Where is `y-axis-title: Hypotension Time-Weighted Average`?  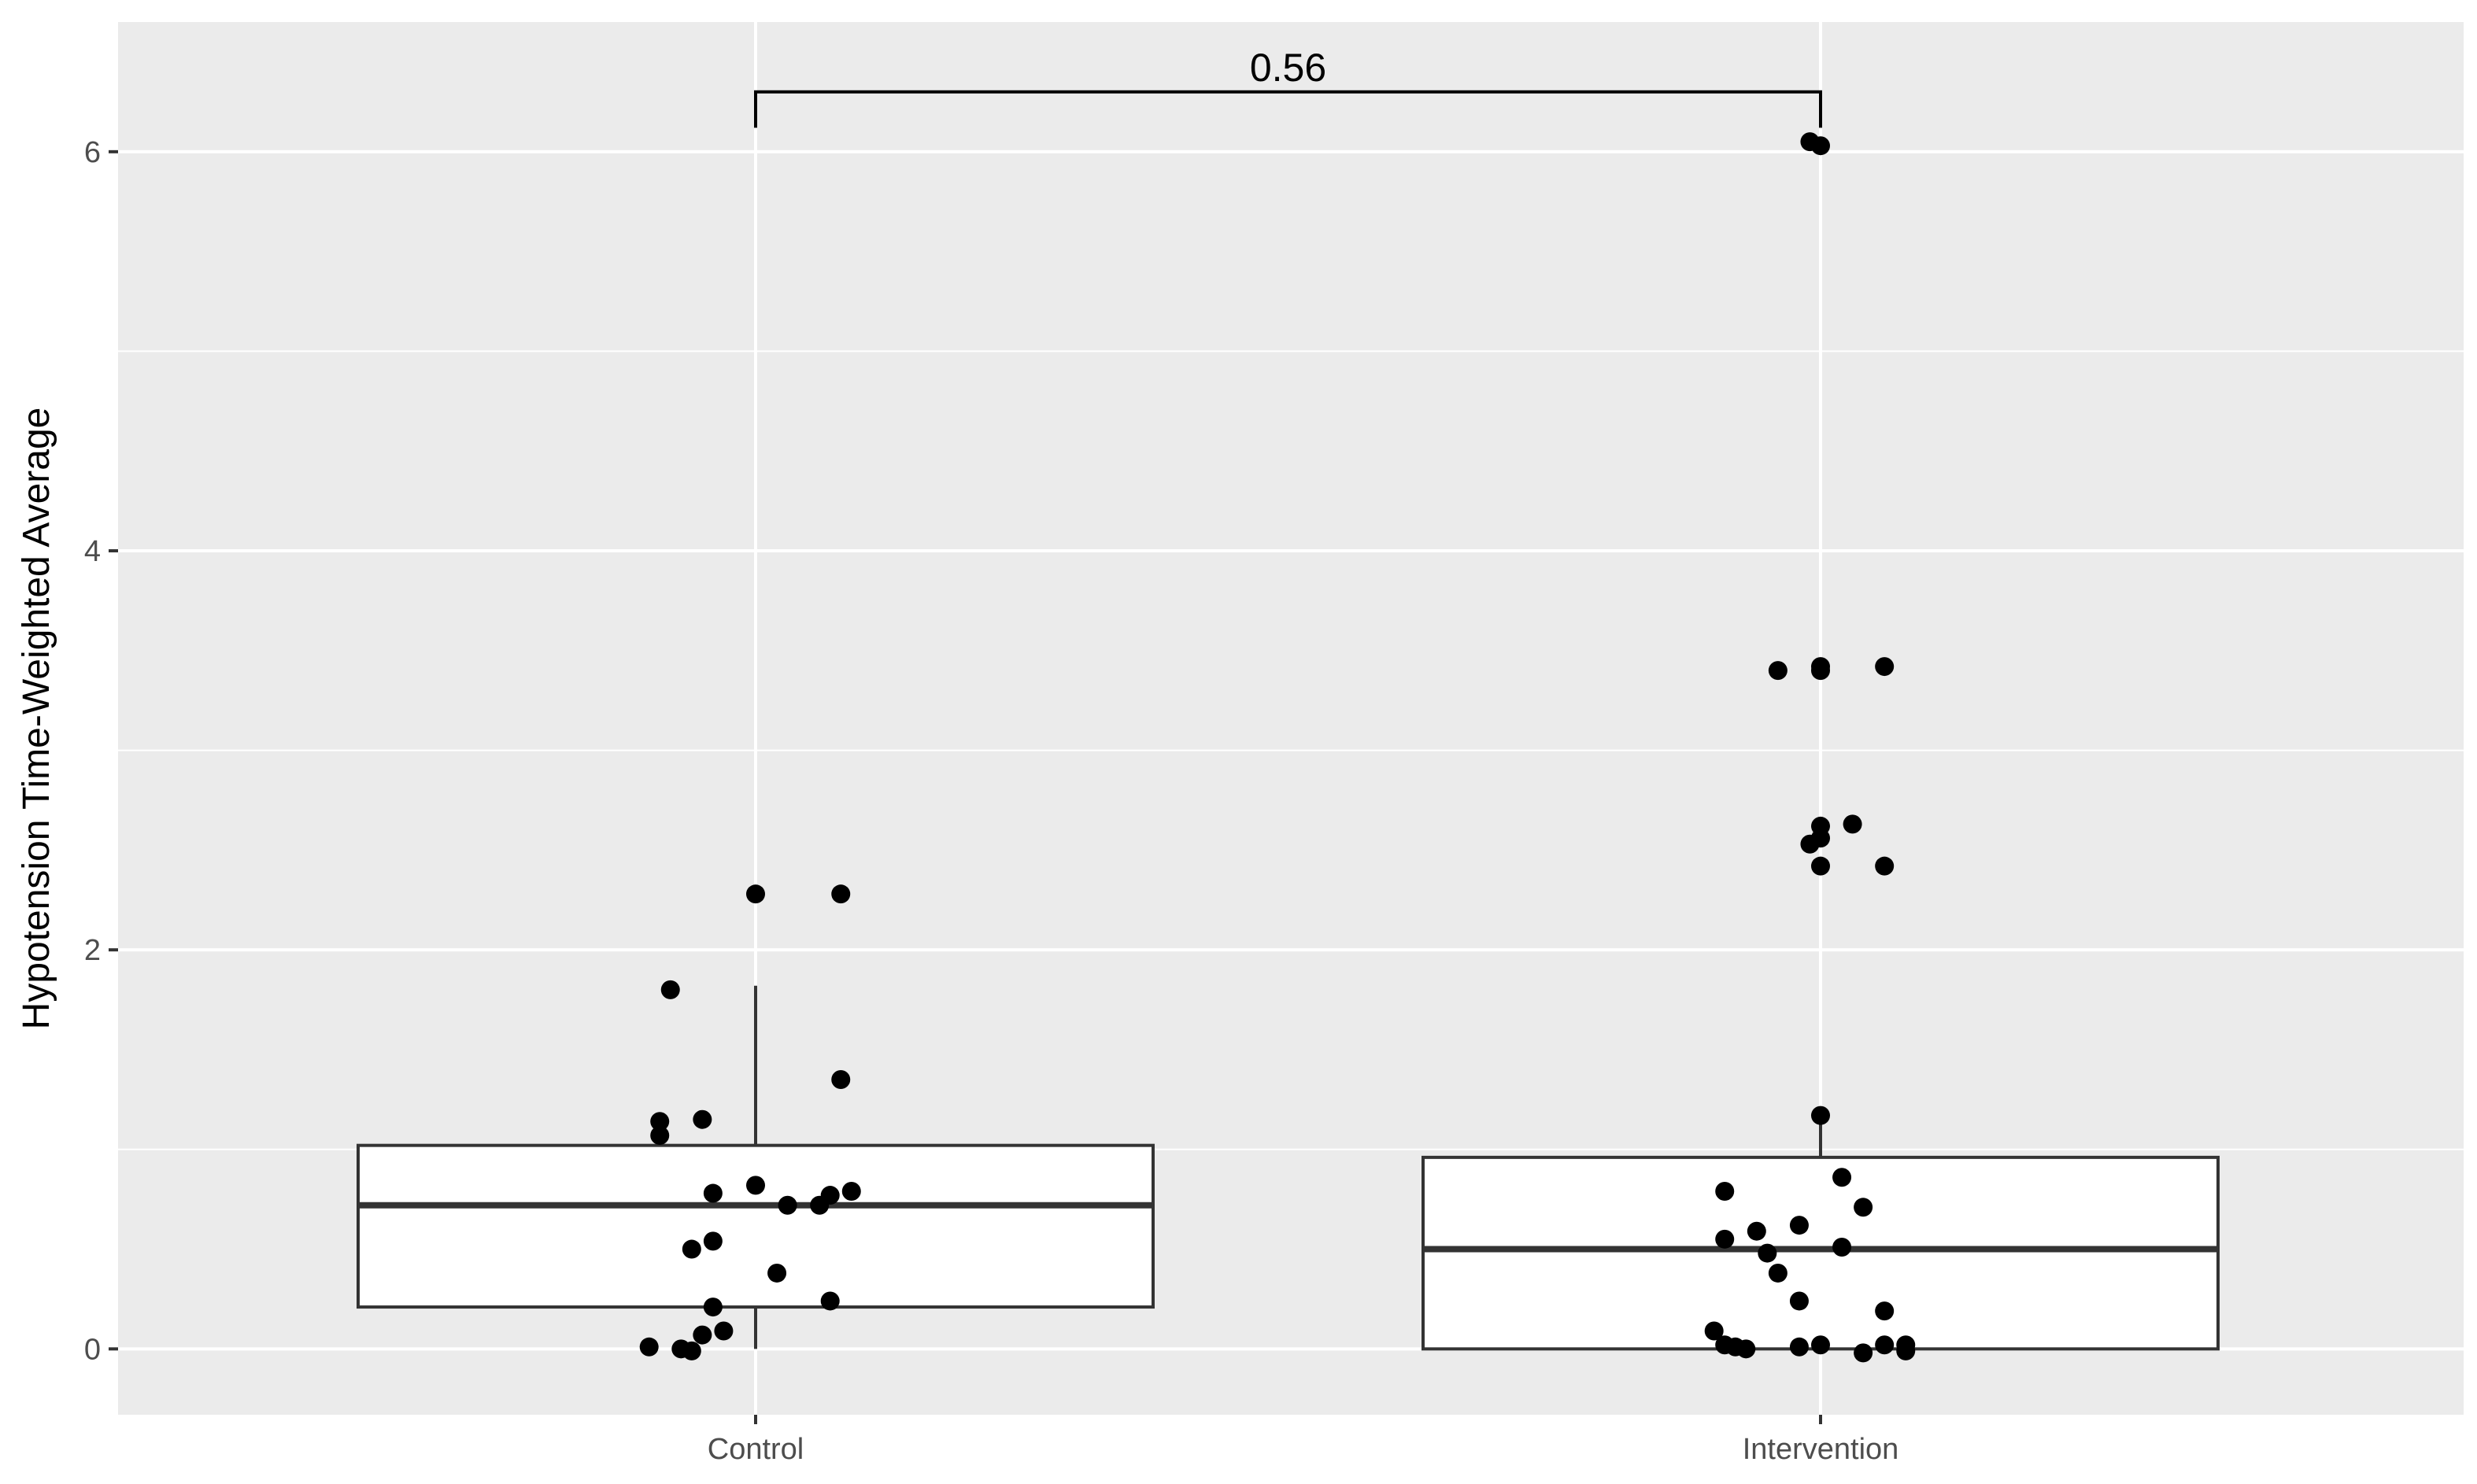 y-axis-title: Hypotension Time-Weighted Average is located at coordinates (36, 719).